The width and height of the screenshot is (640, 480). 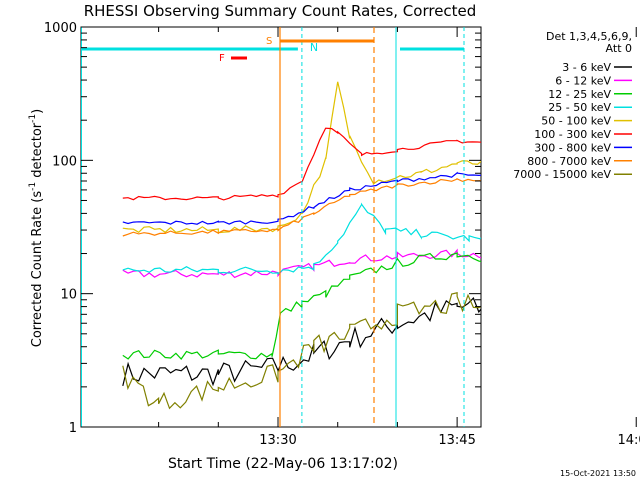 What do you see at coordinates (628, 440) in the screenshot?
I see `x-tick-label: 14:00` at bounding box center [628, 440].